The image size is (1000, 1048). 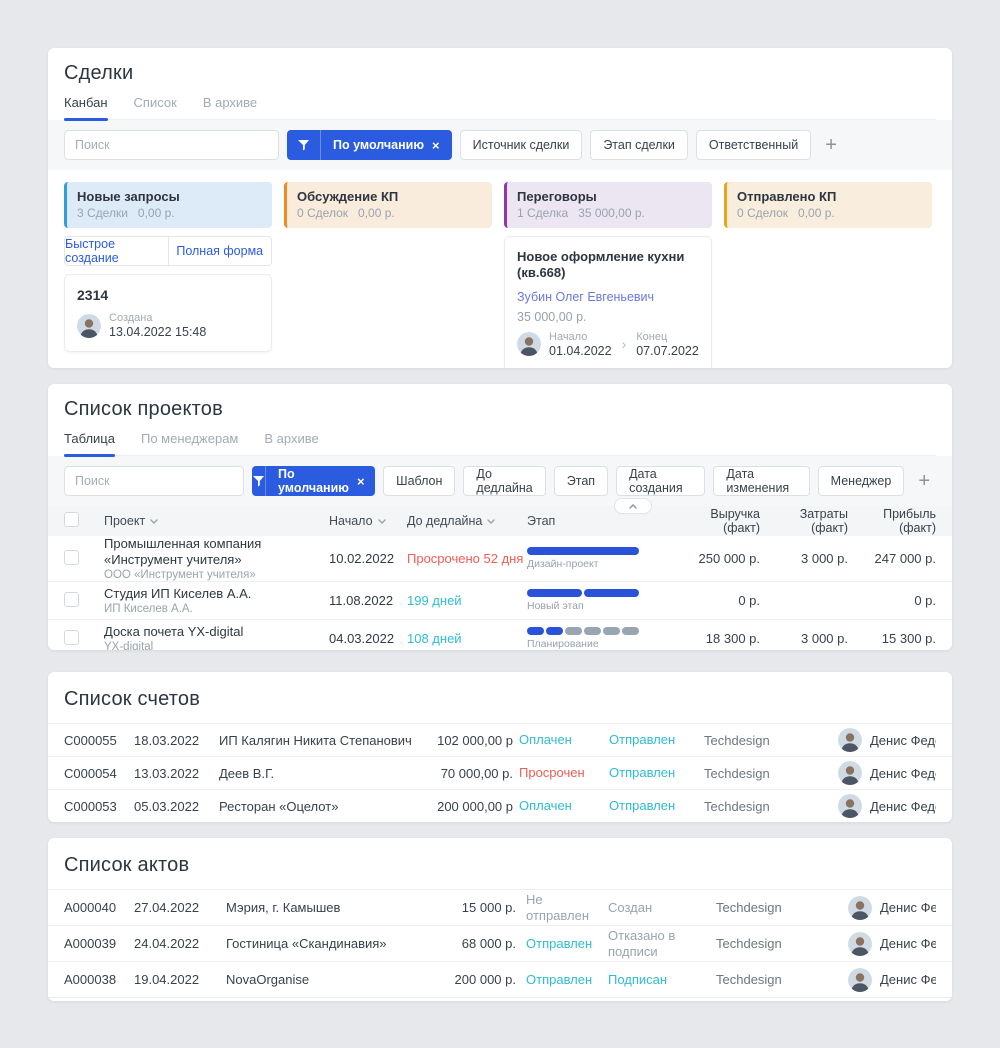 What do you see at coordinates (667, 350) in the screenshot?
I see `end-date: 07.07.2022` at bounding box center [667, 350].